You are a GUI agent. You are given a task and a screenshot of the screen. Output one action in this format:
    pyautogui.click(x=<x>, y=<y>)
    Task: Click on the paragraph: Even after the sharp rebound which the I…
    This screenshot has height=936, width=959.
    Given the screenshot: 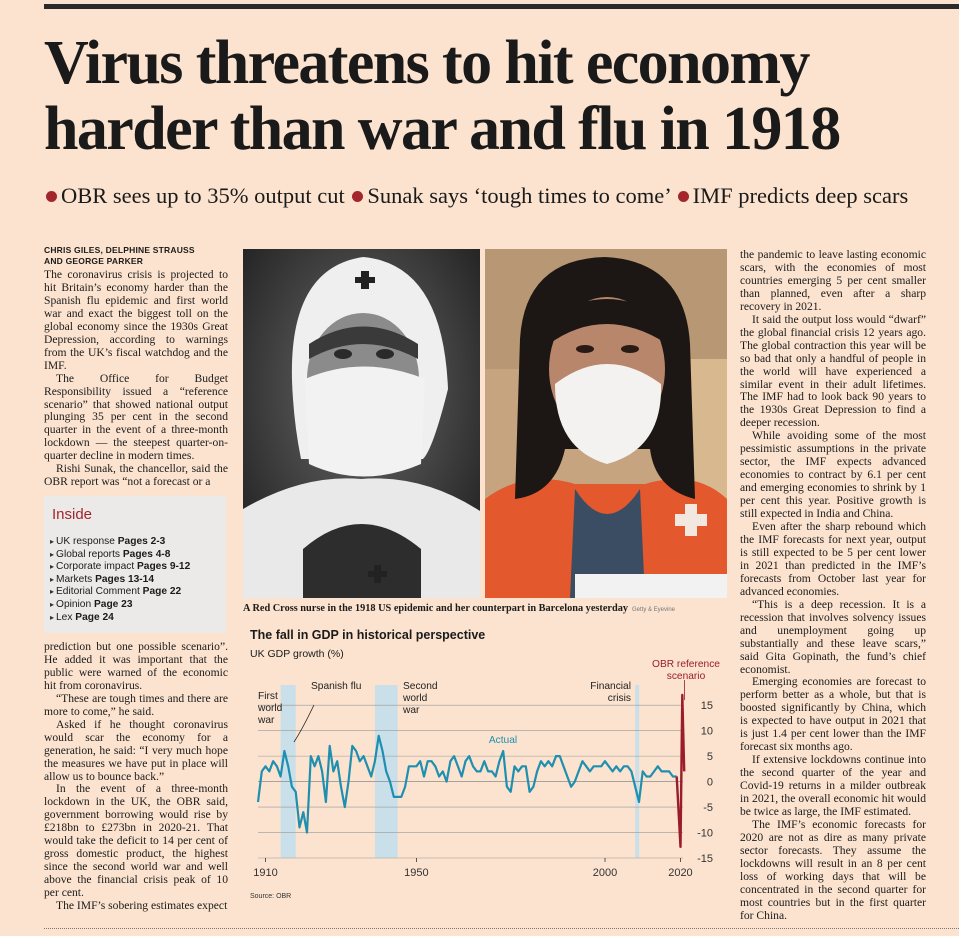 What is the action you would take?
    pyautogui.click(x=833, y=559)
    